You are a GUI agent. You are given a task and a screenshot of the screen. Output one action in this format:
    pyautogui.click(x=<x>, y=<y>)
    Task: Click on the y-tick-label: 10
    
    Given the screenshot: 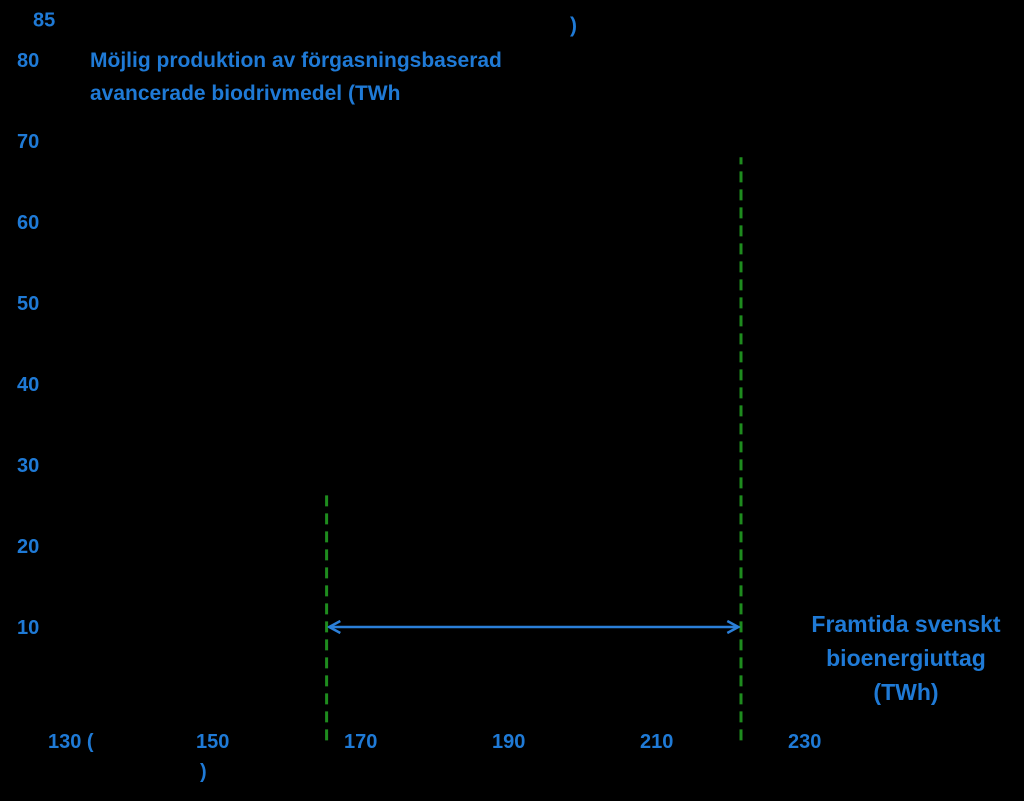 What is the action you would take?
    pyautogui.click(x=28, y=628)
    